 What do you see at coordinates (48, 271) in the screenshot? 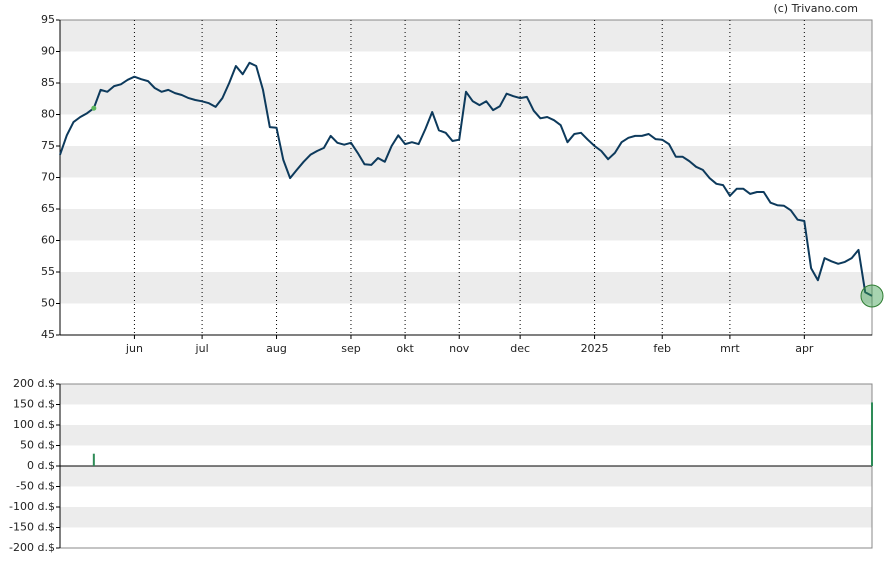
I see `y-tick-label: 55` at bounding box center [48, 271].